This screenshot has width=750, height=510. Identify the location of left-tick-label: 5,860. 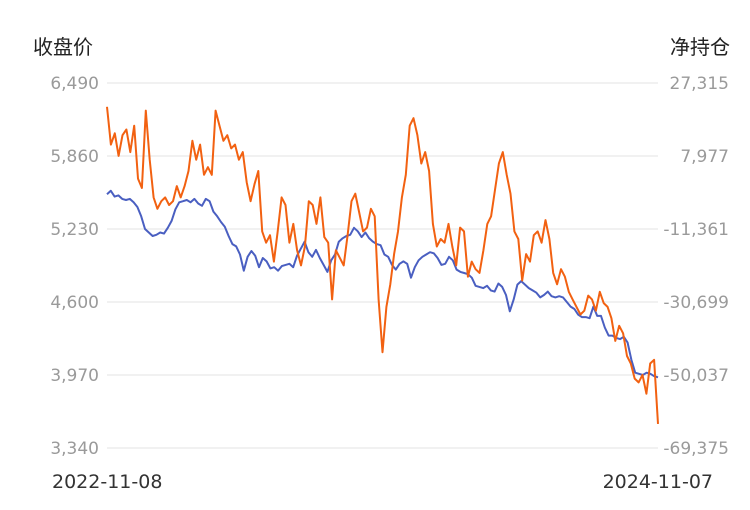
(74, 157).